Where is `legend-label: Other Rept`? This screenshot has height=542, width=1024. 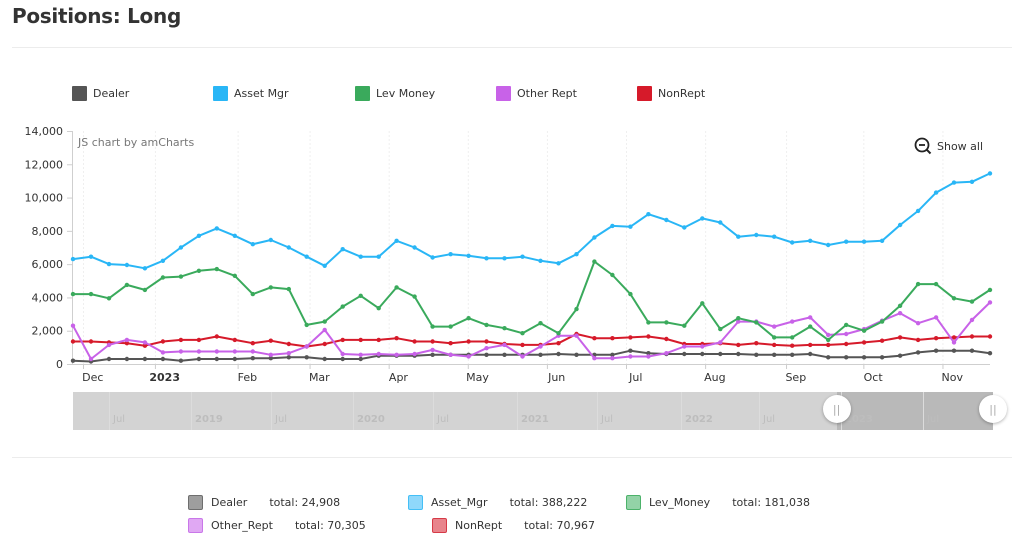 legend-label: Other Rept is located at coordinates (547, 93).